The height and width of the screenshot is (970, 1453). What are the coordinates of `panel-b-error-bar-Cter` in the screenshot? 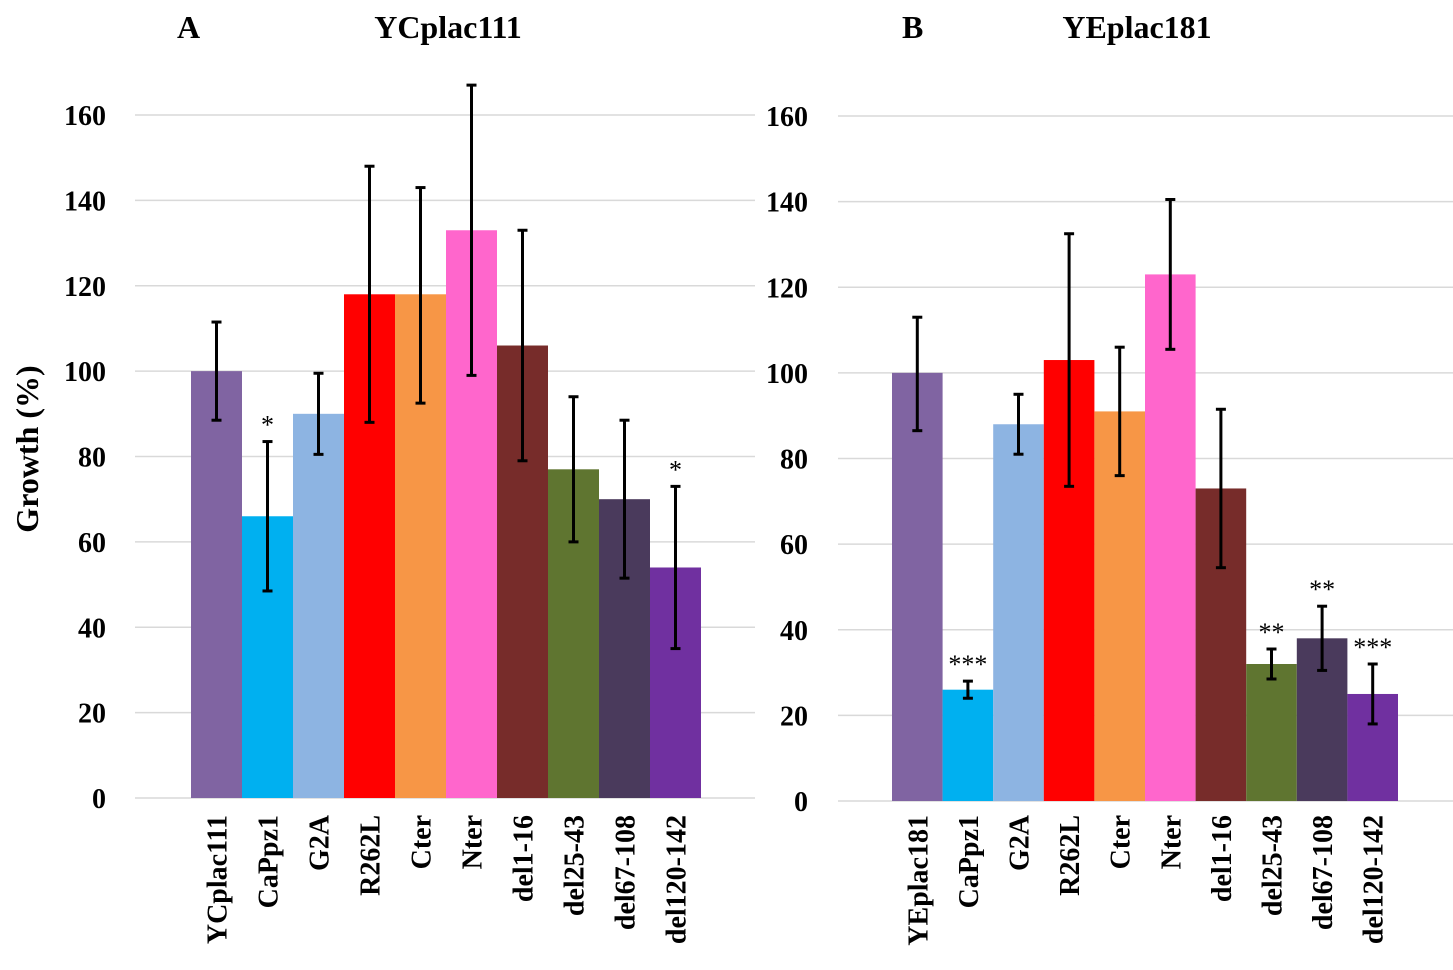 It's located at (1119, 411).